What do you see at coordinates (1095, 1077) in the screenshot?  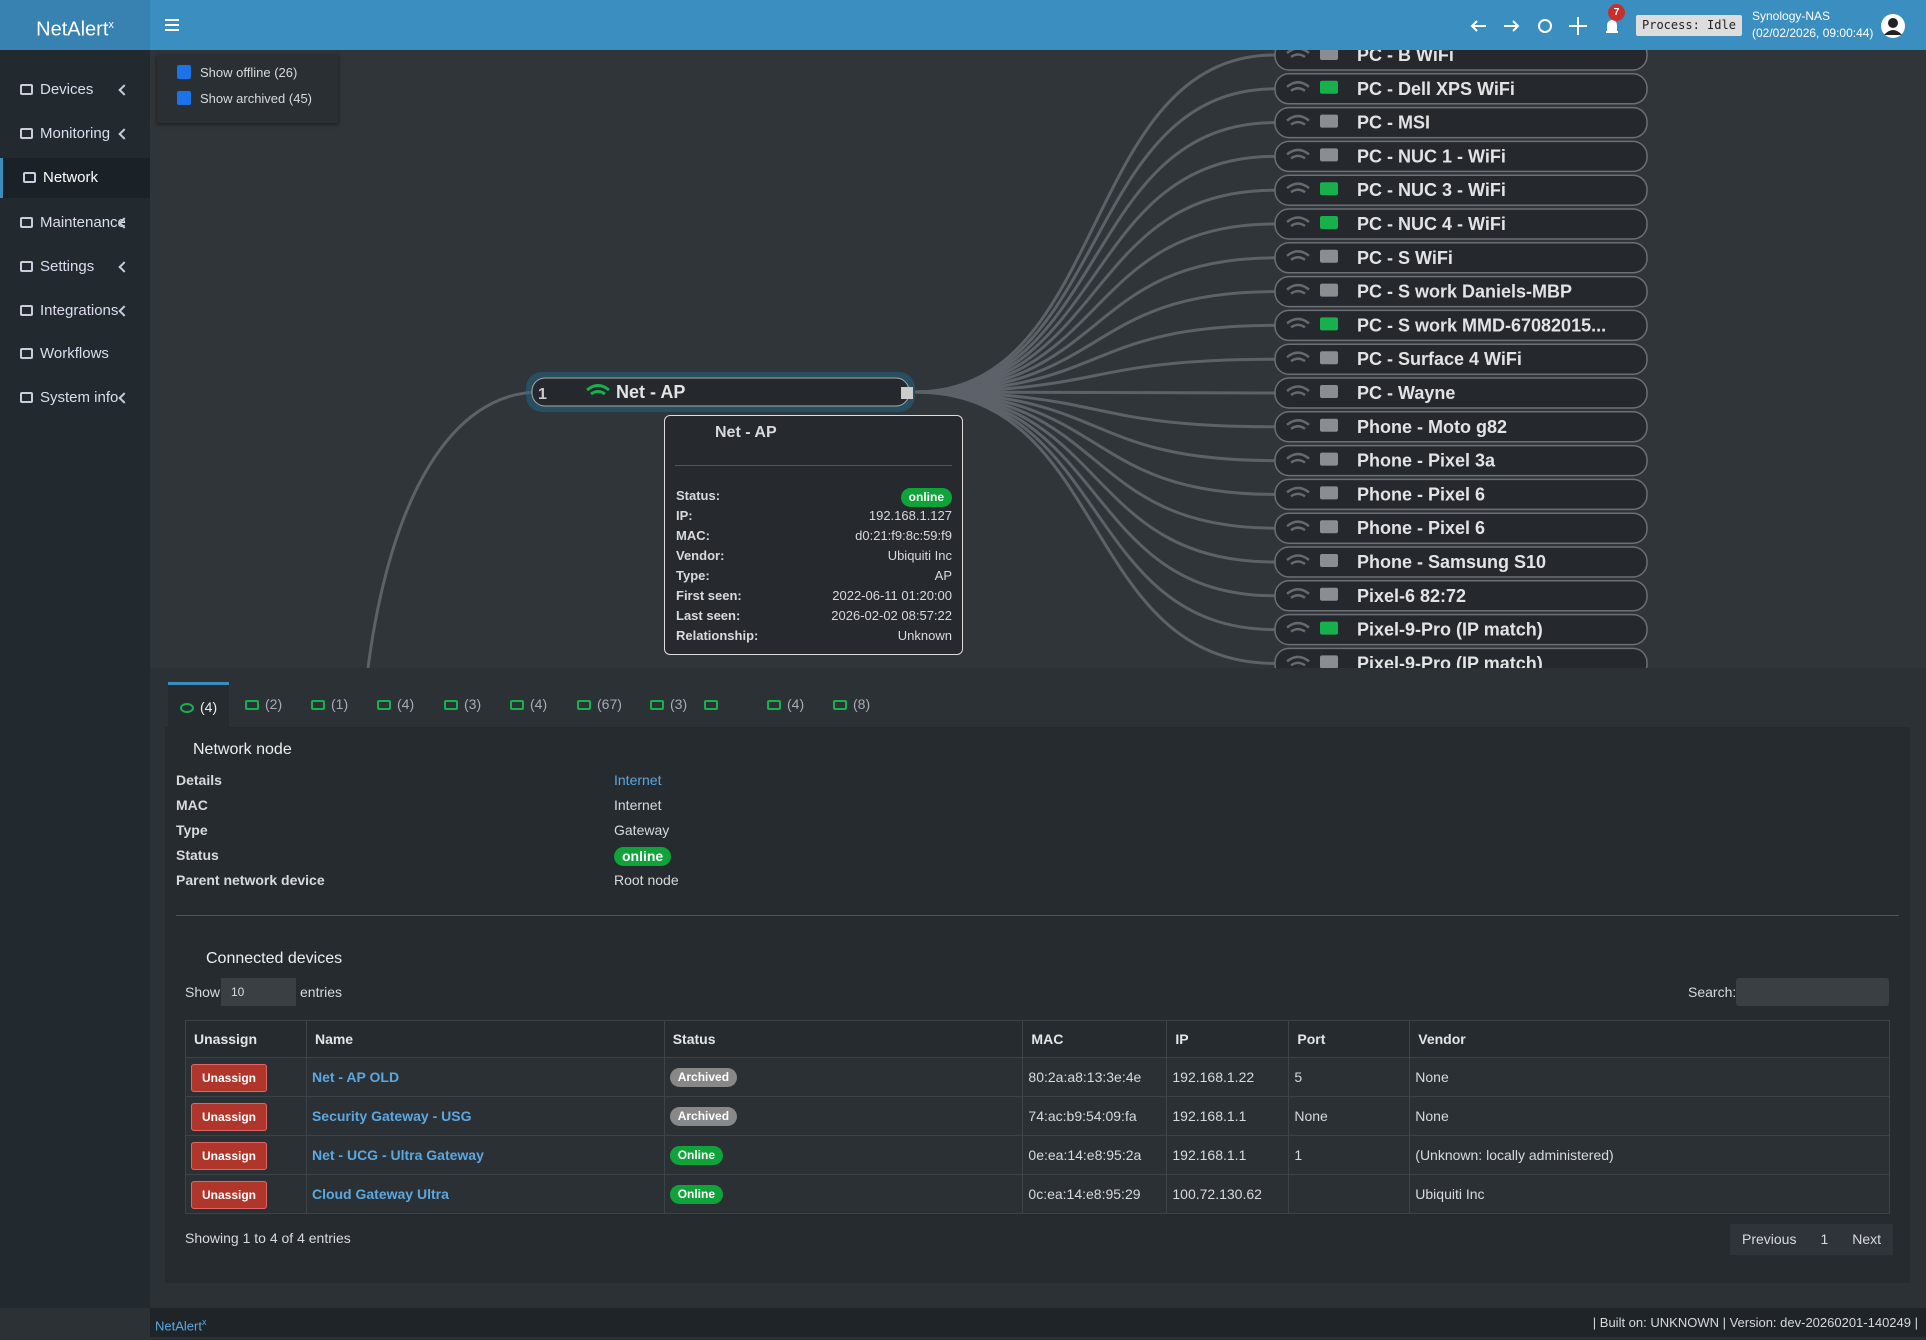 I see `table-cell: 80:2a:a8:13:3e:4e` at bounding box center [1095, 1077].